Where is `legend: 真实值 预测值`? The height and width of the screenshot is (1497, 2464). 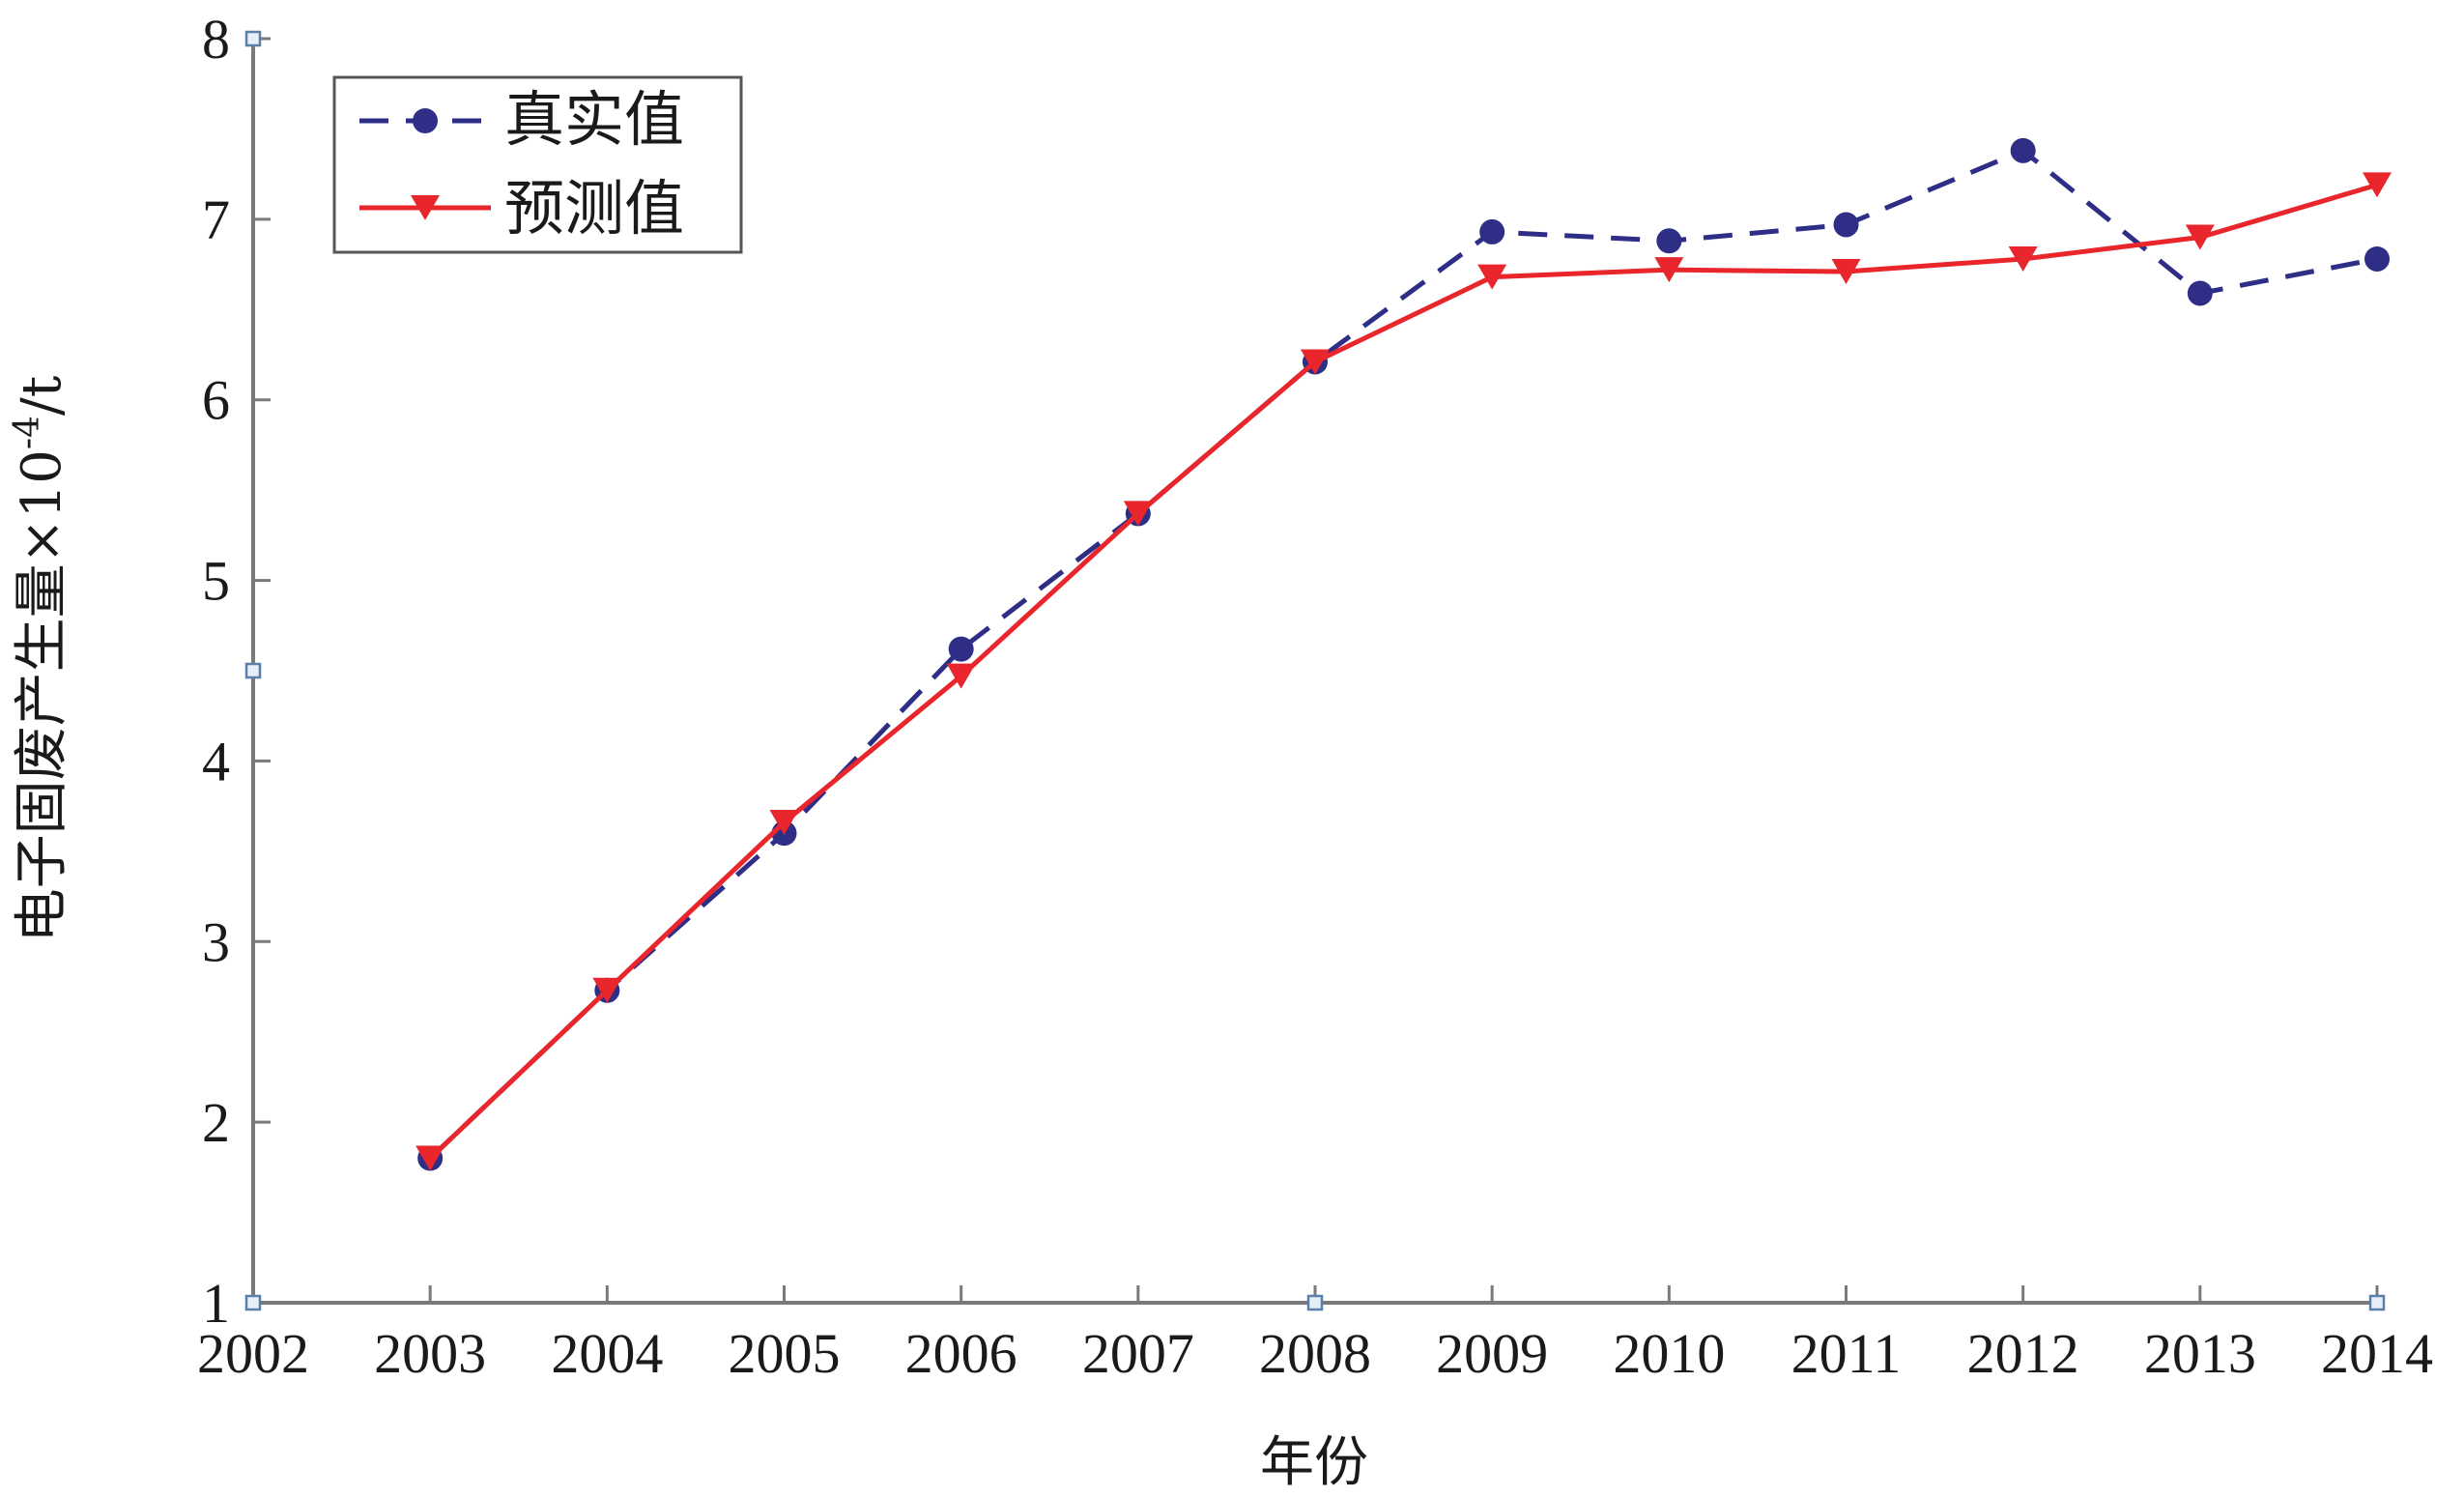
legend: 真实值 预测值 is located at coordinates (537, 164).